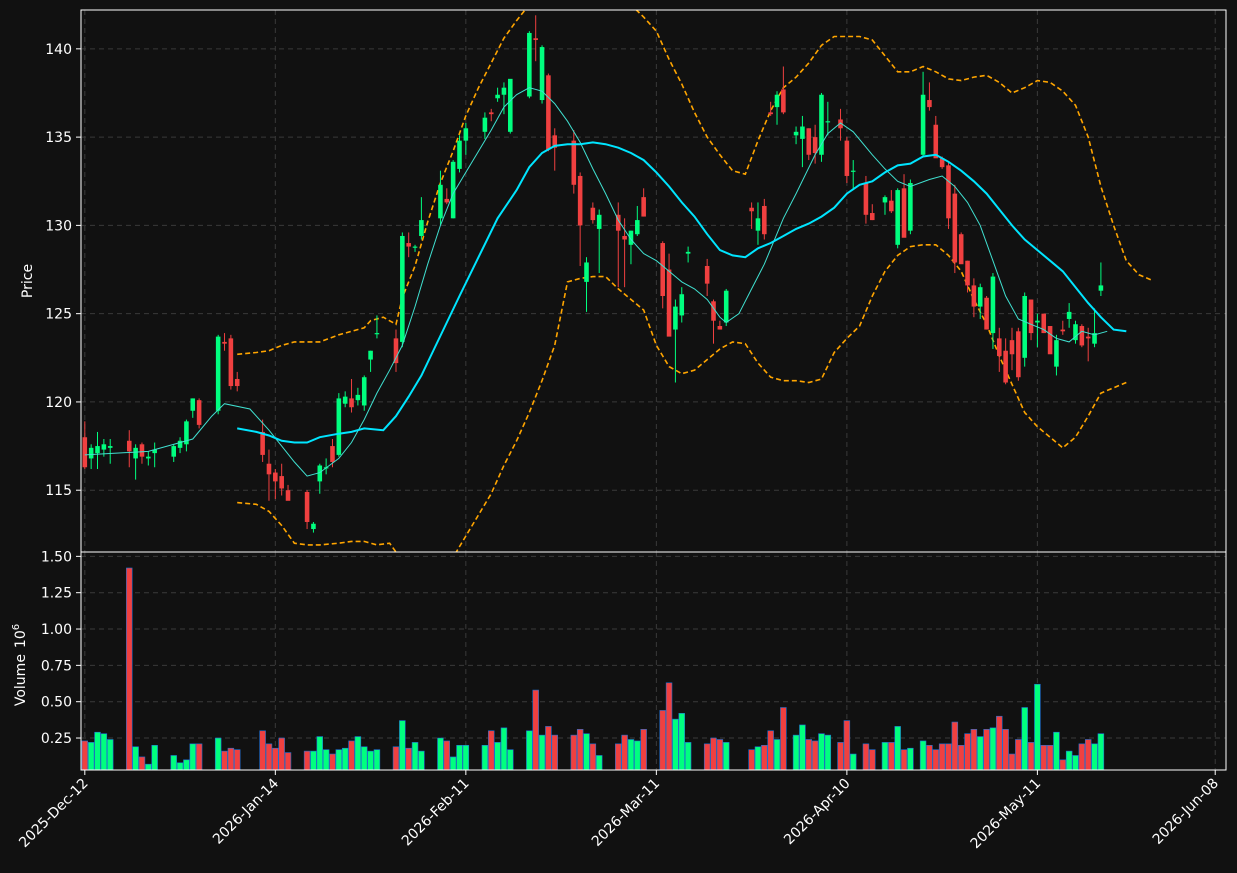  I want to click on volume-axis-exponent-power: 6, so click(16, 627).